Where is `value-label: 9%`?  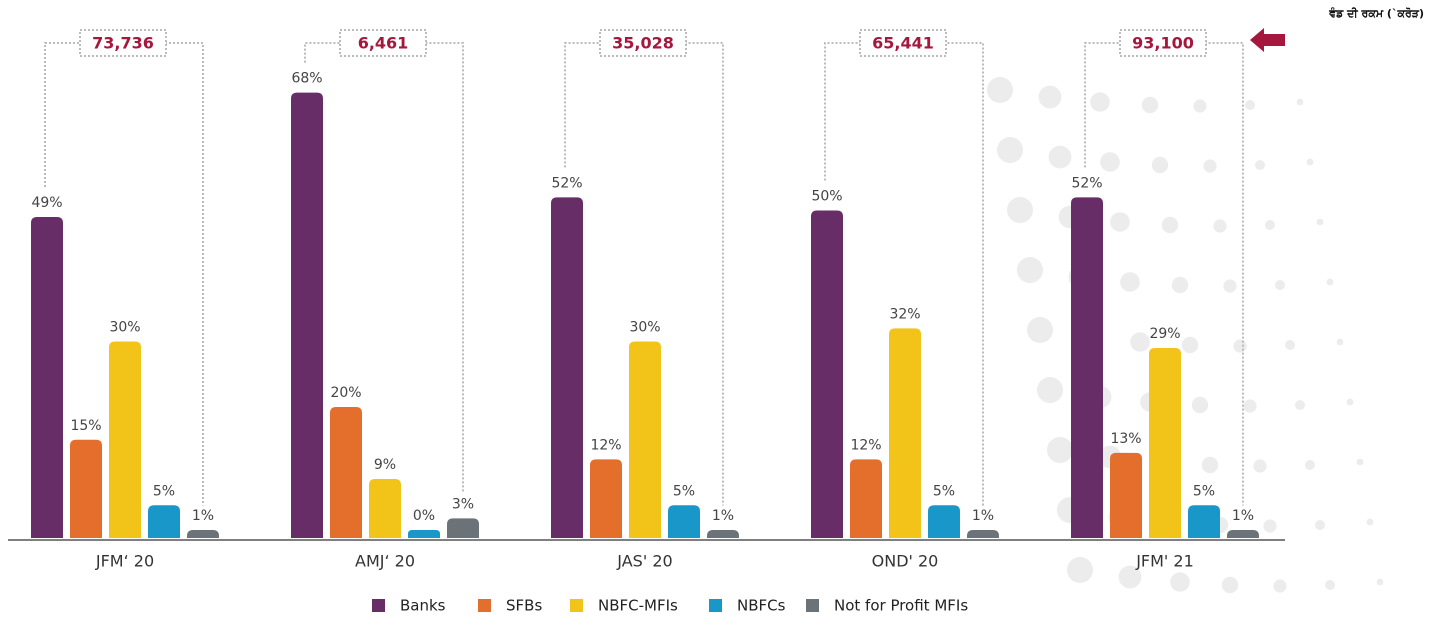 value-label: 9% is located at coordinates (385, 465).